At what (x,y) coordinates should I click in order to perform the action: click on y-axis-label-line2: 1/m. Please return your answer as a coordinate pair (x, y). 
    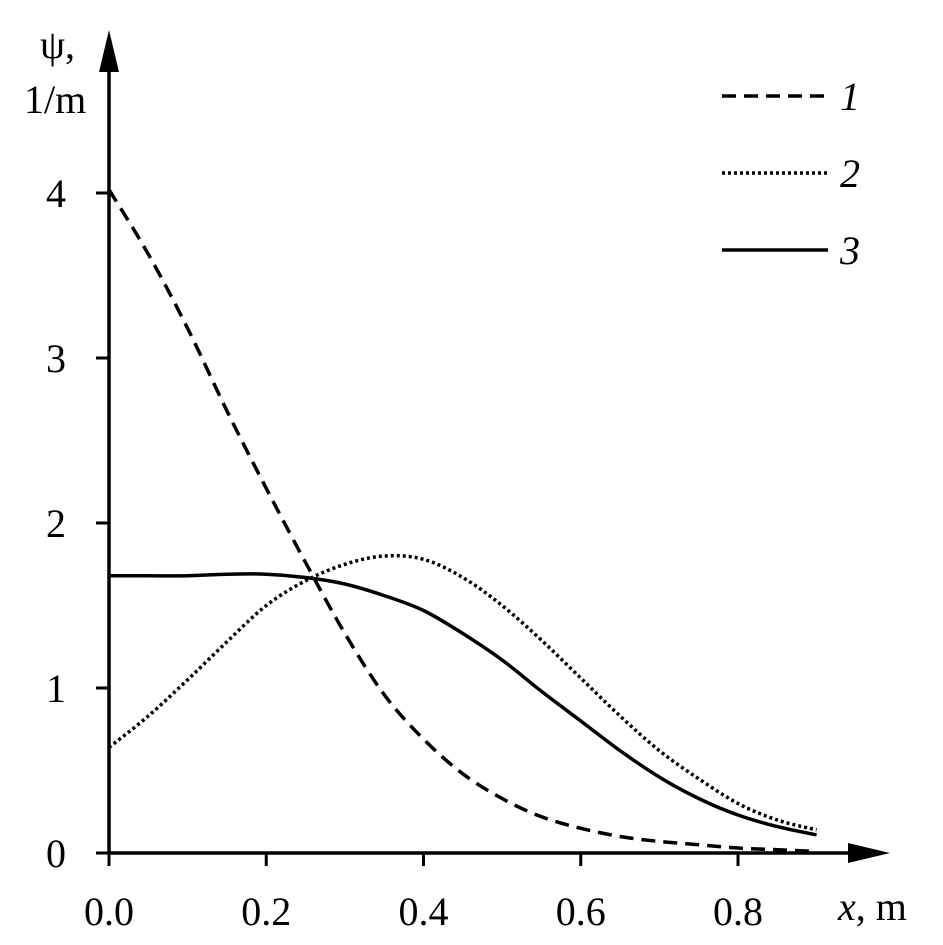
    Looking at the image, I should click on (55, 99).